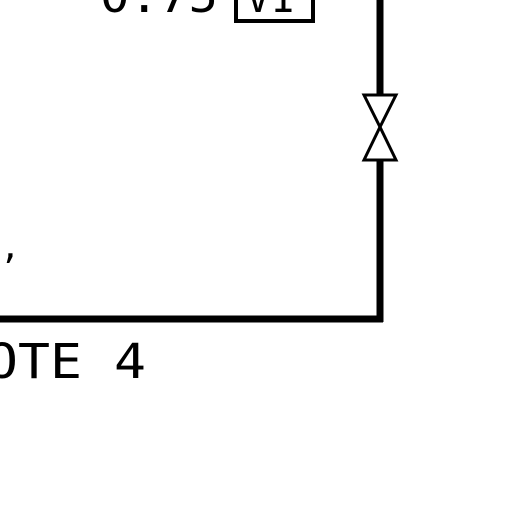  What do you see at coordinates (73, 362) in the screenshot?
I see `note-label: OTE 4` at bounding box center [73, 362].